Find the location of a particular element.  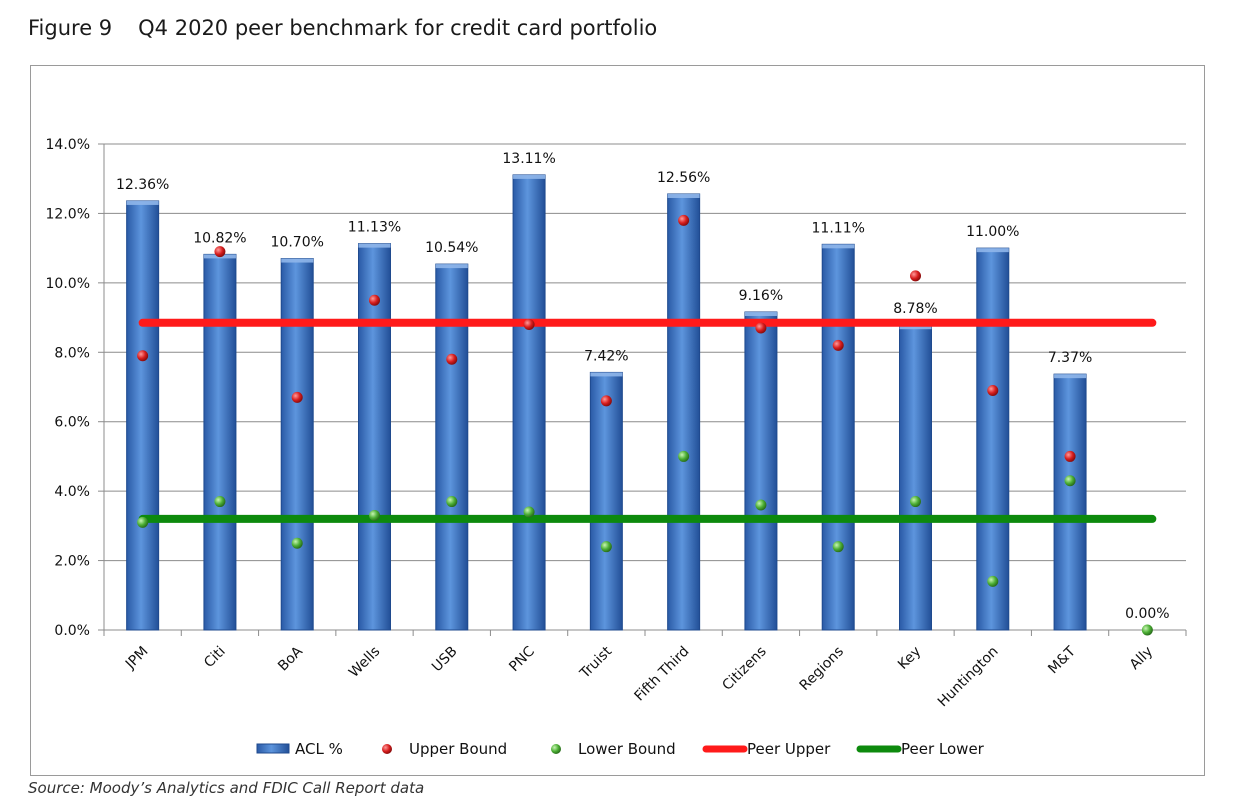

legend-label-peer-lower: Peer Lower is located at coordinates (943, 749).